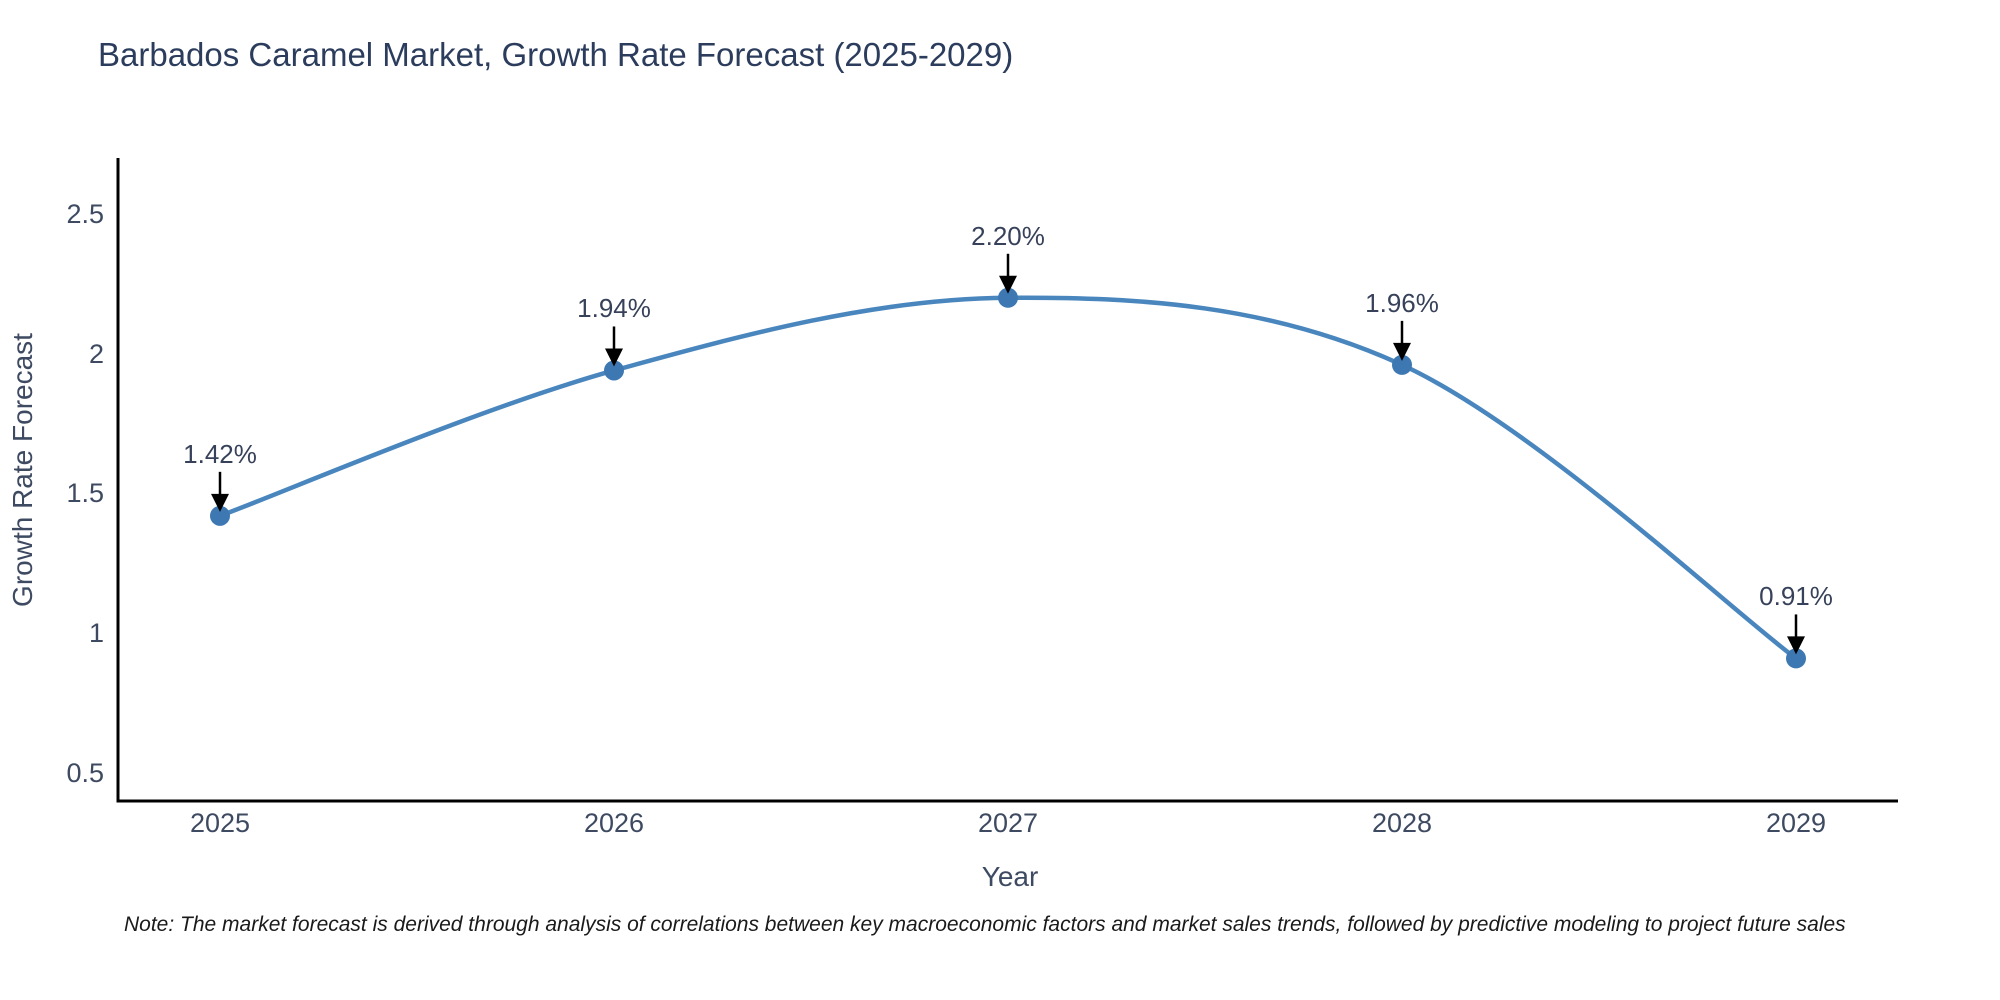 This screenshot has height=1000, width=2000. I want to click on point-label-2025: 1.42%, so click(220, 453).